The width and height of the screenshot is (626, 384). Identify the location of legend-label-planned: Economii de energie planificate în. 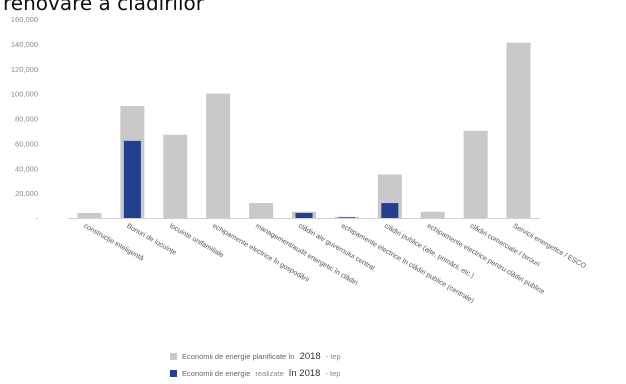
(238, 356).